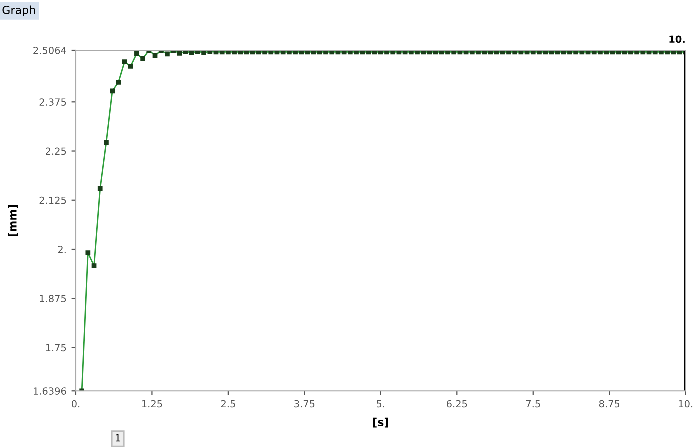 The image size is (697, 447). What do you see at coordinates (56, 348) in the screenshot?
I see `y-tick-label: 1.75` at bounding box center [56, 348].